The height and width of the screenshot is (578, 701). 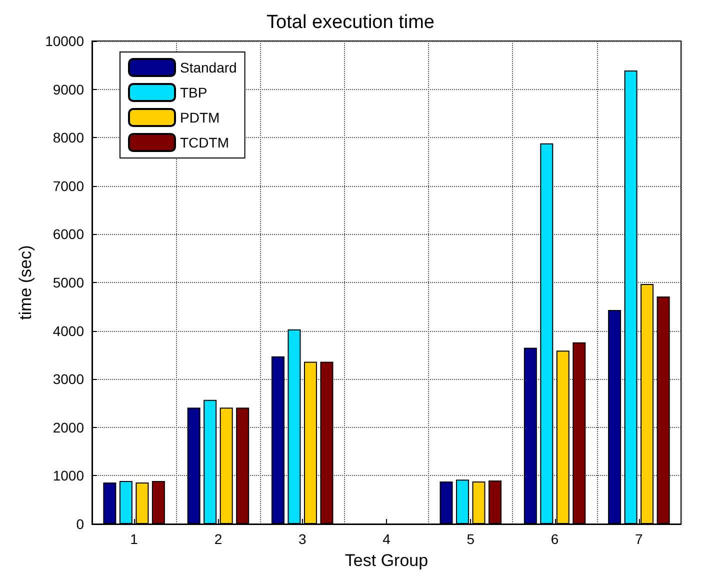 What do you see at coordinates (218, 539) in the screenshot?
I see `x-tick-label: 2` at bounding box center [218, 539].